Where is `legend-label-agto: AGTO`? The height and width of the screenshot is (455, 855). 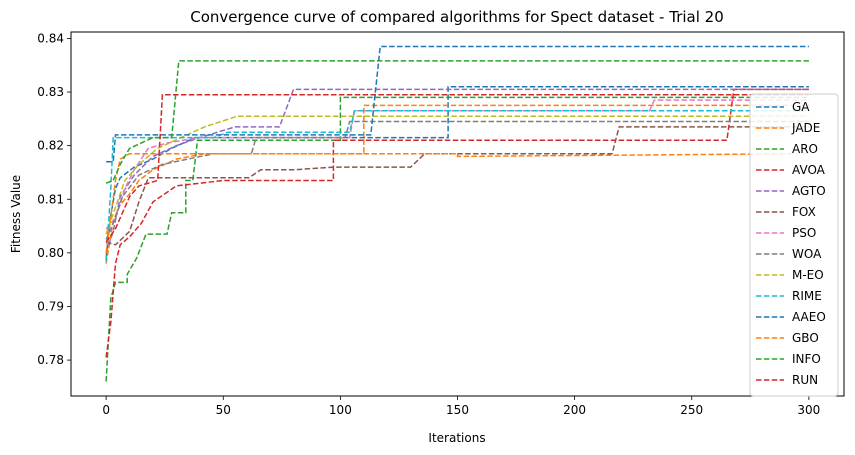 legend-label-agto: AGTO is located at coordinates (809, 191).